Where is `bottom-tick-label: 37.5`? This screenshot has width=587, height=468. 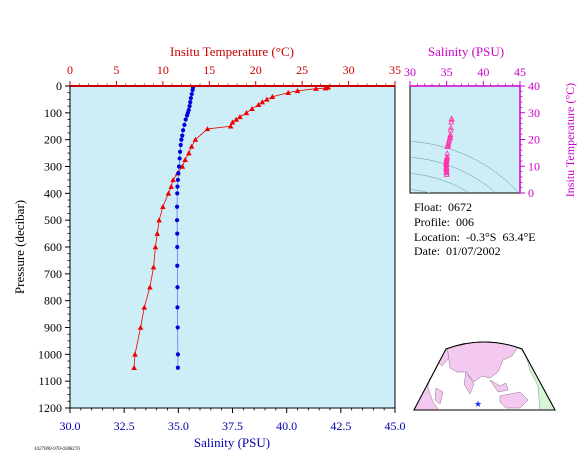 bottom-tick-label: 37.5 is located at coordinates (232, 426).